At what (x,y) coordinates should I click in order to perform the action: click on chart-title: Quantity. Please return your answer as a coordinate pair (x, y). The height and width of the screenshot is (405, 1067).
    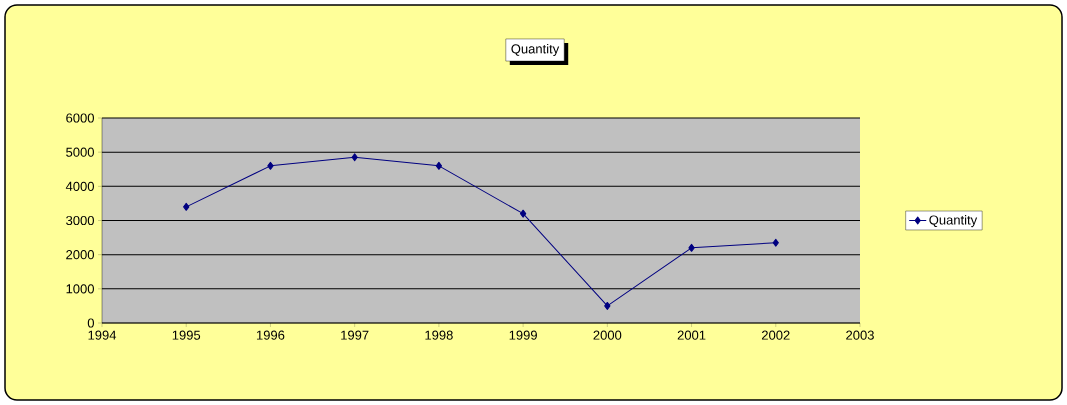
    Looking at the image, I should click on (535, 50).